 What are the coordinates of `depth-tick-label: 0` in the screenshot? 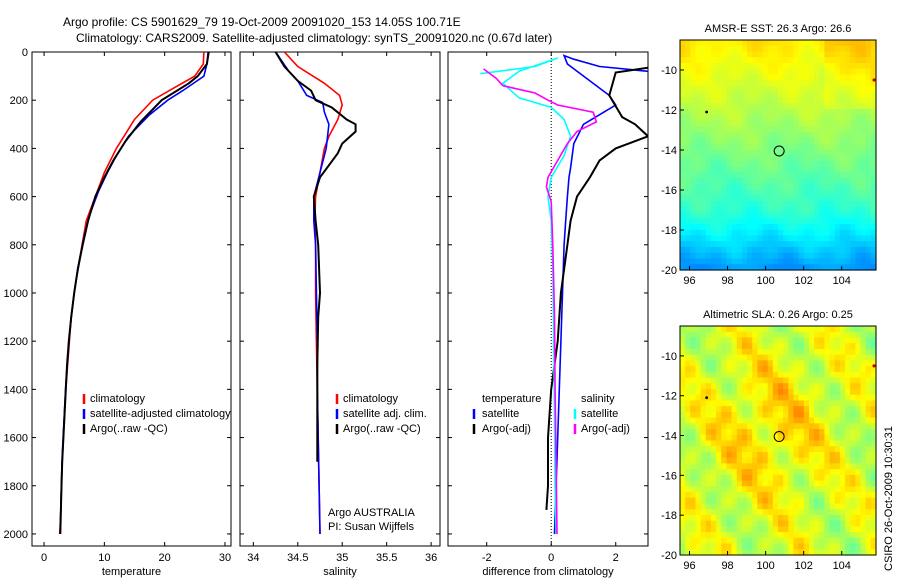 It's located at (25, 53).